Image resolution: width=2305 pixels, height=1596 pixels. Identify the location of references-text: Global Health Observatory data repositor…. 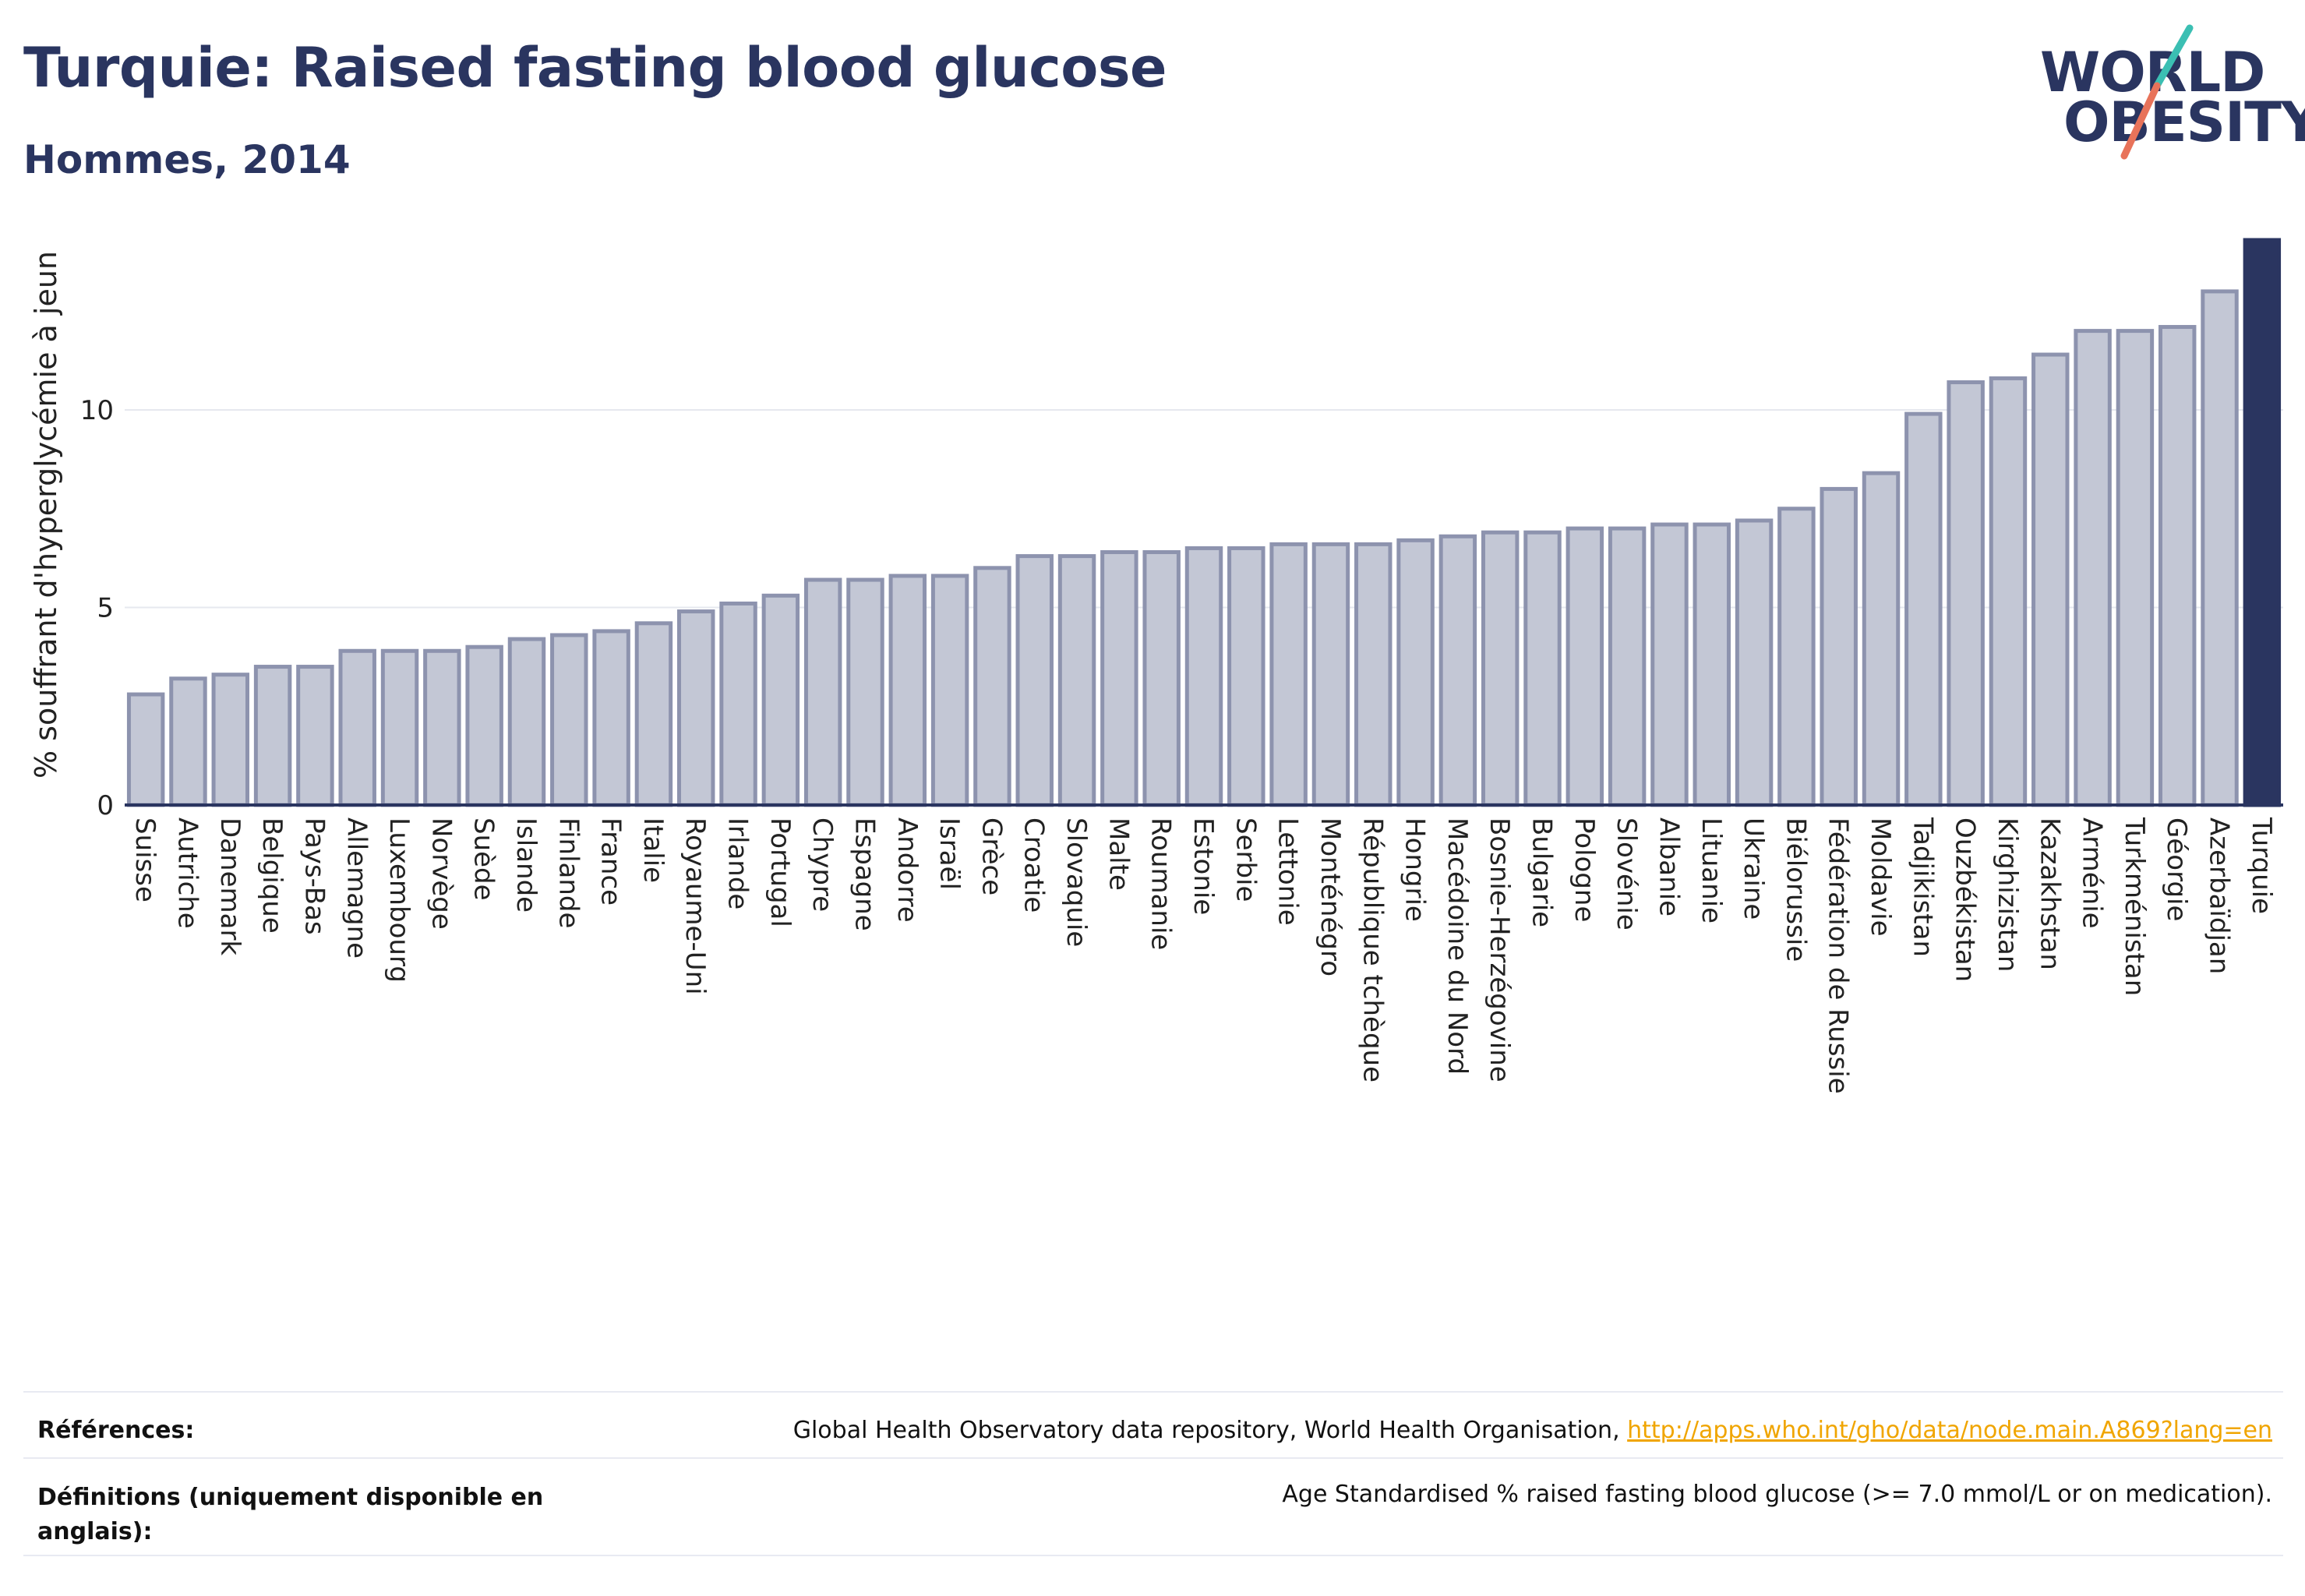
(1532, 1430).